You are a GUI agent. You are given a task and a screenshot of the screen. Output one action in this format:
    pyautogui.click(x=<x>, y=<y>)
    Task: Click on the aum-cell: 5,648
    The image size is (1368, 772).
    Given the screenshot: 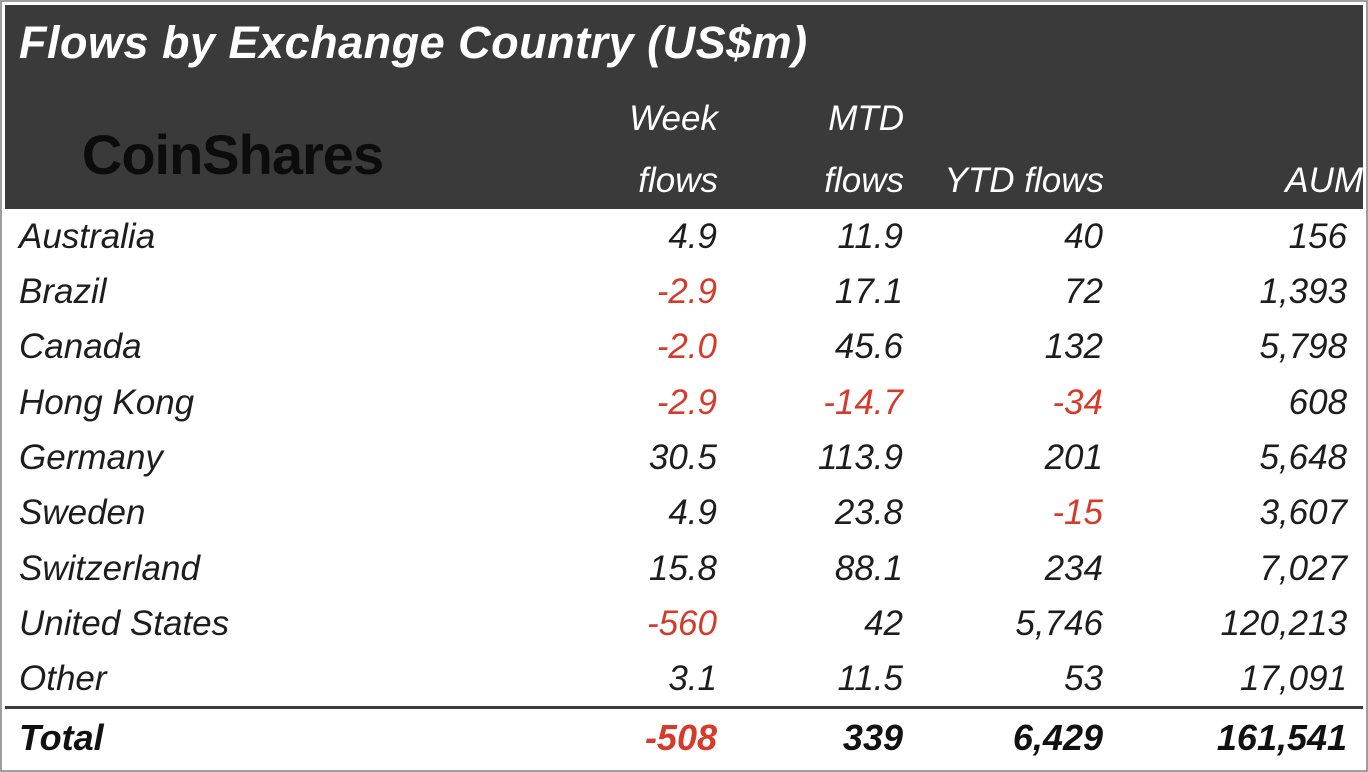 What is the action you would take?
    pyautogui.click(x=1303, y=457)
    